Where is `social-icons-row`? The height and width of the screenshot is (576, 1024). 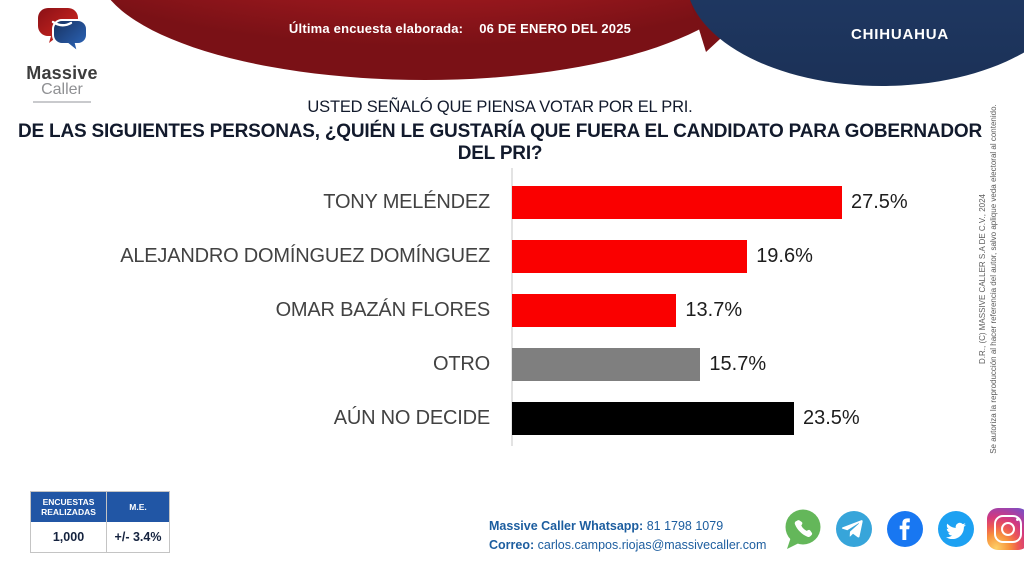 social-icons-row is located at coordinates (903, 529).